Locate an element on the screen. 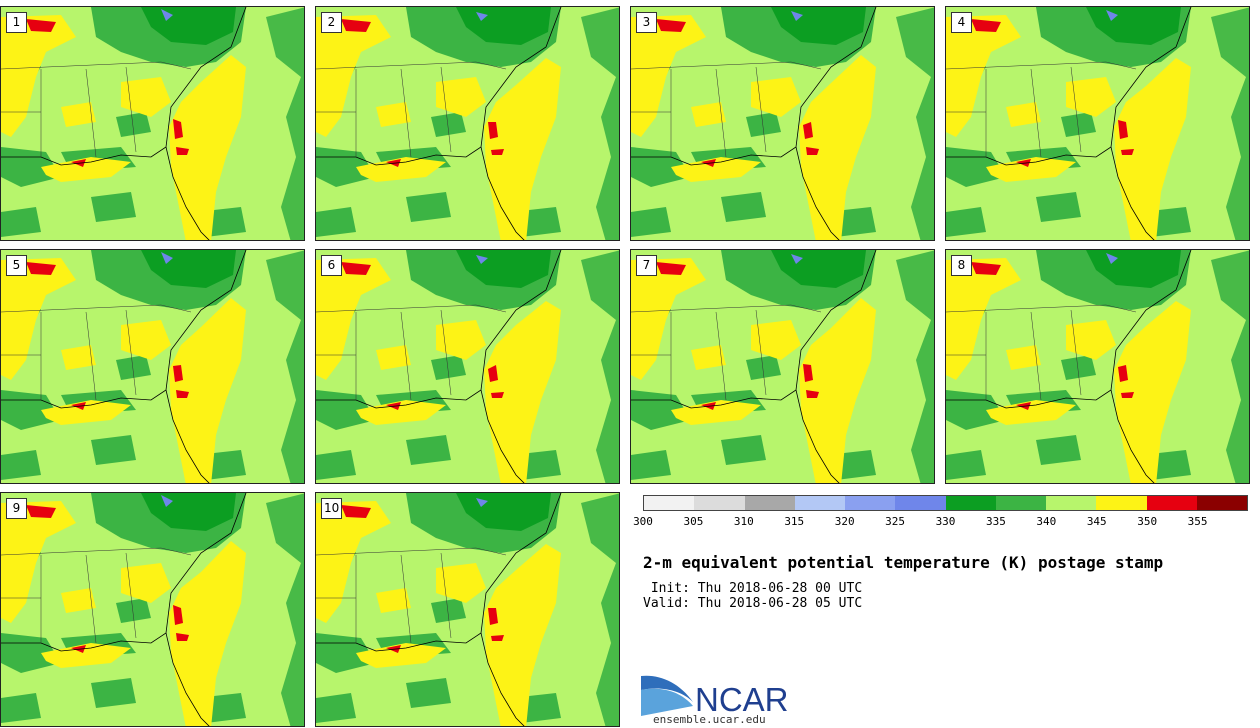 The image size is (1260, 728). site-url: ensemble.ucar.edu is located at coordinates (709, 719).